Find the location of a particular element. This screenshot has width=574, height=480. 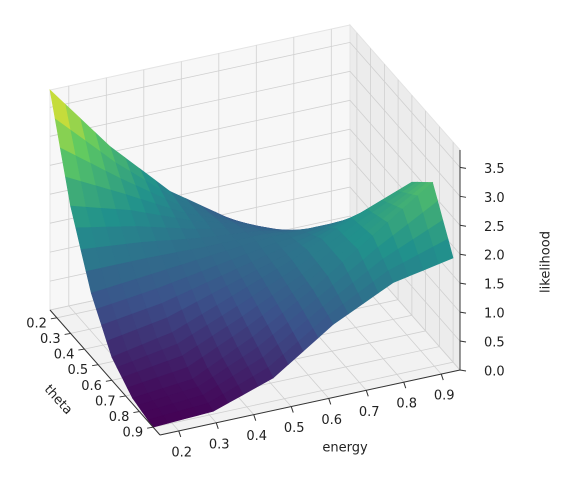

z-tick-label: 1.0 is located at coordinates (494, 314).